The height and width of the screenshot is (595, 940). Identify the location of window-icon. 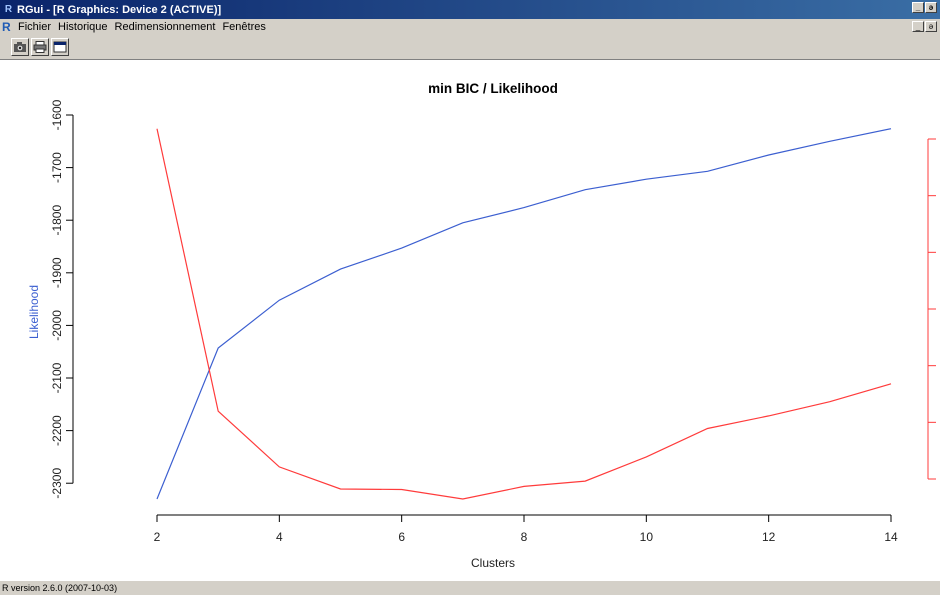
(60, 47).